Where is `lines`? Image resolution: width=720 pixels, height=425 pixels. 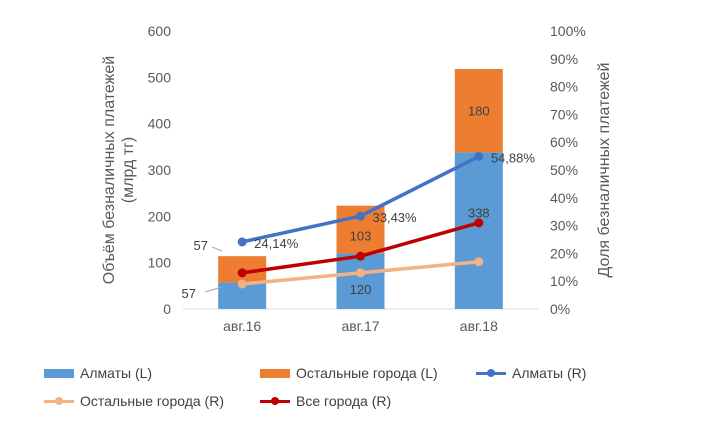 lines is located at coordinates (360, 220).